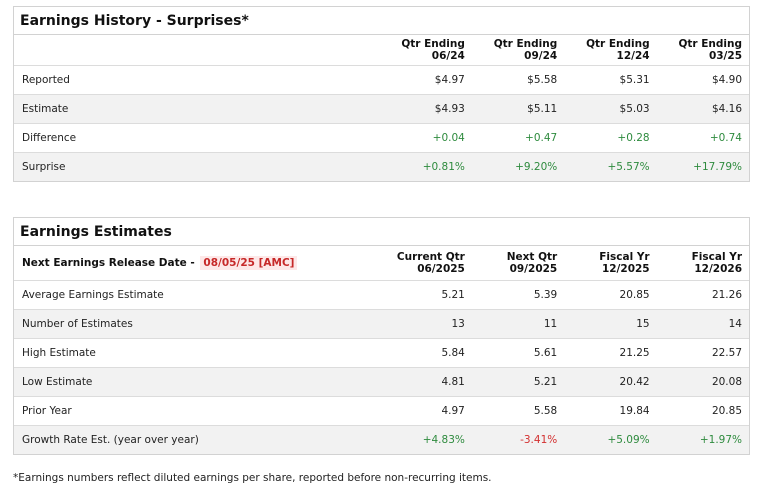 The image size is (758, 497). What do you see at coordinates (518, 79) in the screenshot?
I see `table-cell: $5.58` at bounding box center [518, 79].